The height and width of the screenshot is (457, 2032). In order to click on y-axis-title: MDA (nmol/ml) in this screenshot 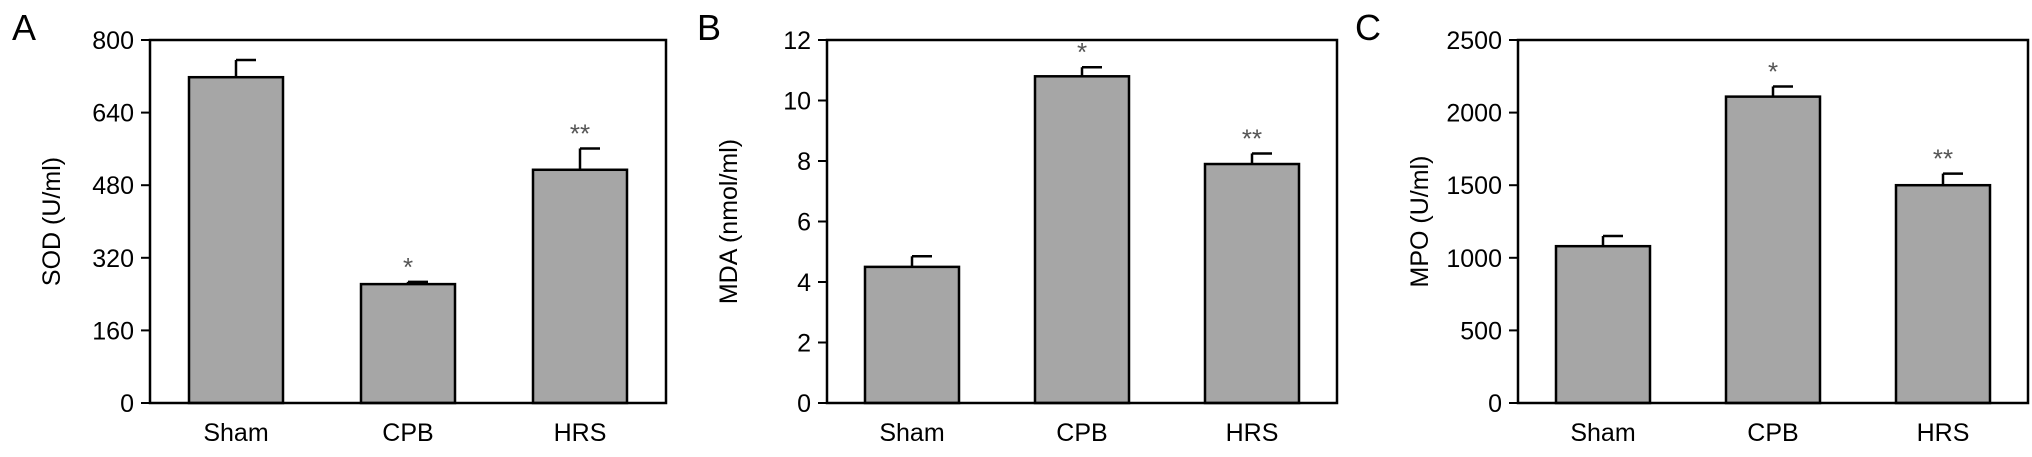, I will do `click(729, 221)`.